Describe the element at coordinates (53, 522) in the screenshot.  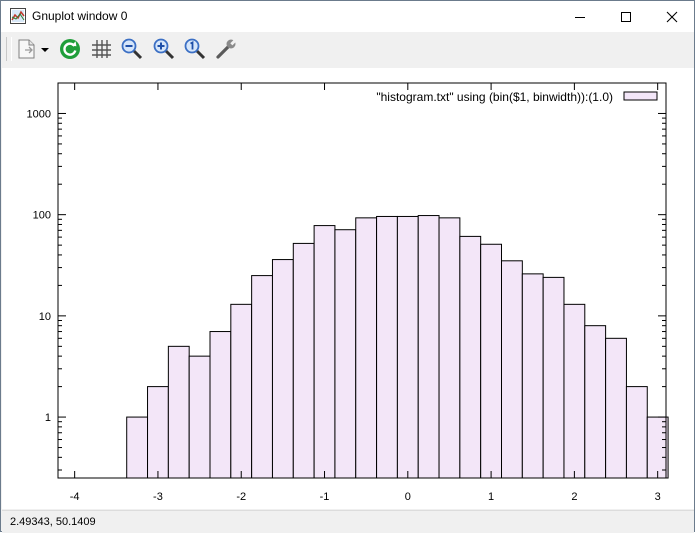
I see `mouse-coordinates-readout: 2.49343, 50.1409` at that location.